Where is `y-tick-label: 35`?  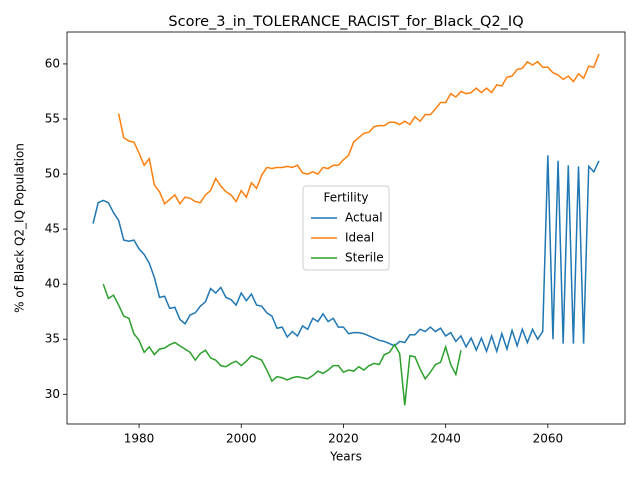 y-tick-label: 35 is located at coordinates (52, 339).